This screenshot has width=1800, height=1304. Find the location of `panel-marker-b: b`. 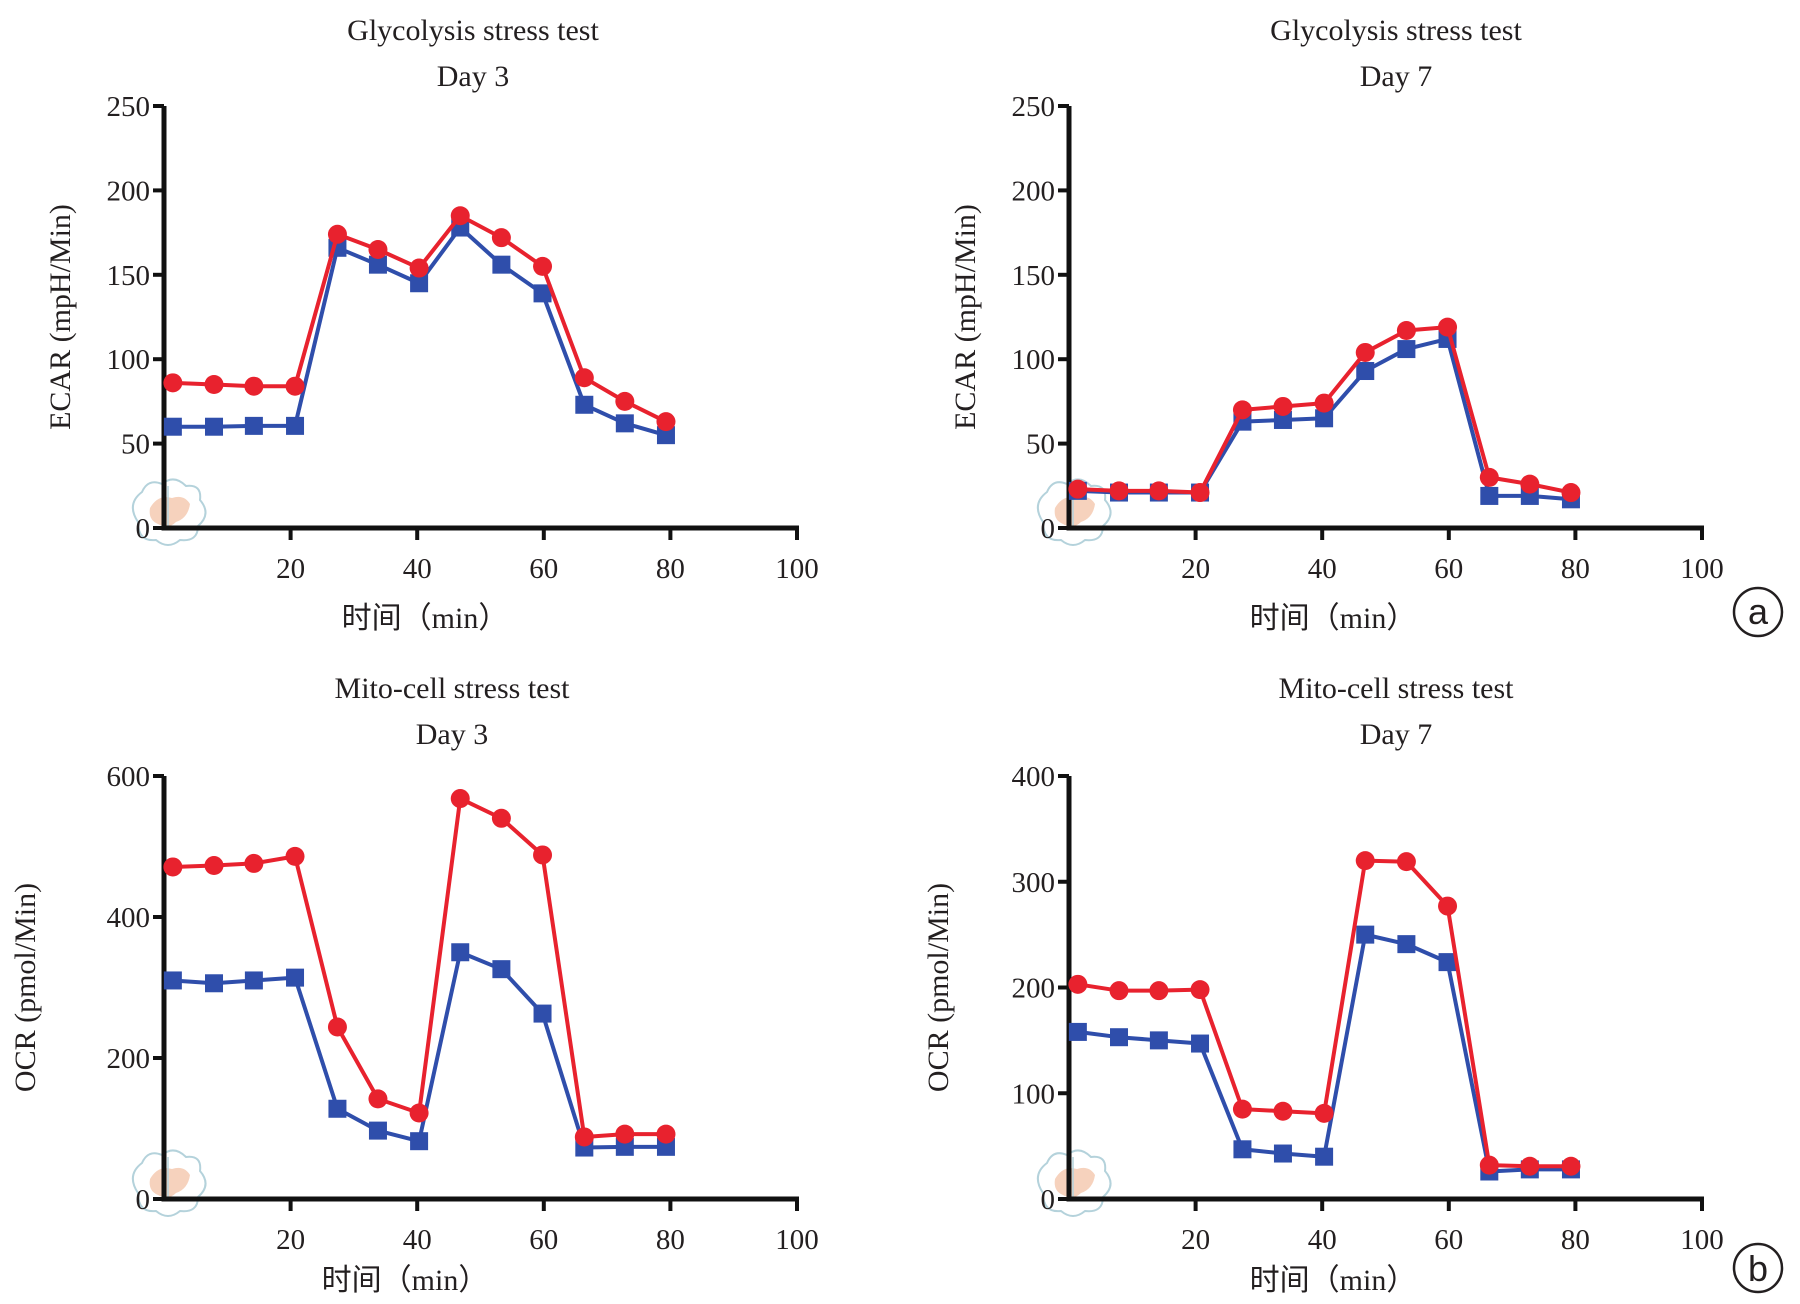

panel-marker-b: b is located at coordinates (1758, 1268).